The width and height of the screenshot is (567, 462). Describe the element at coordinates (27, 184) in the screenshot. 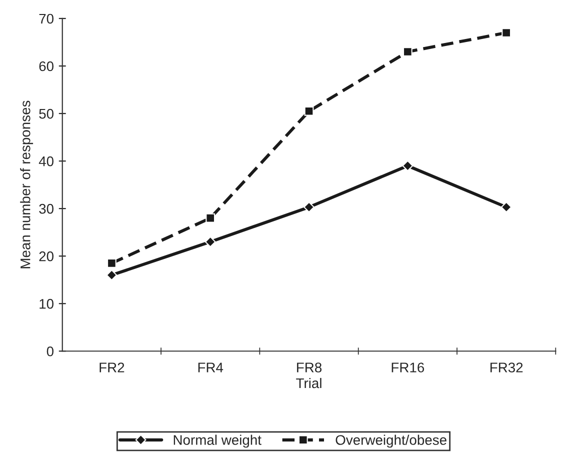

I see `y-axis-title: Mean number of responses` at that location.